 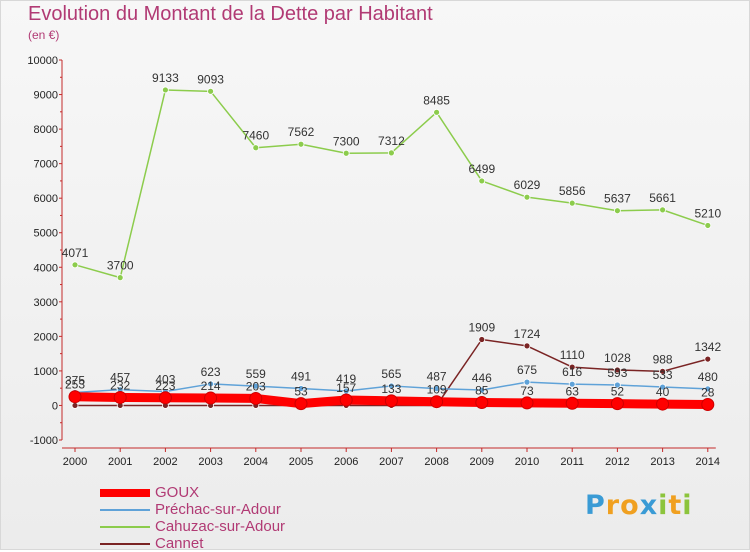 What do you see at coordinates (220, 526) in the screenshot?
I see `legend-label: Cahuzac-sur-Adour` at bounding box center [220, 526].